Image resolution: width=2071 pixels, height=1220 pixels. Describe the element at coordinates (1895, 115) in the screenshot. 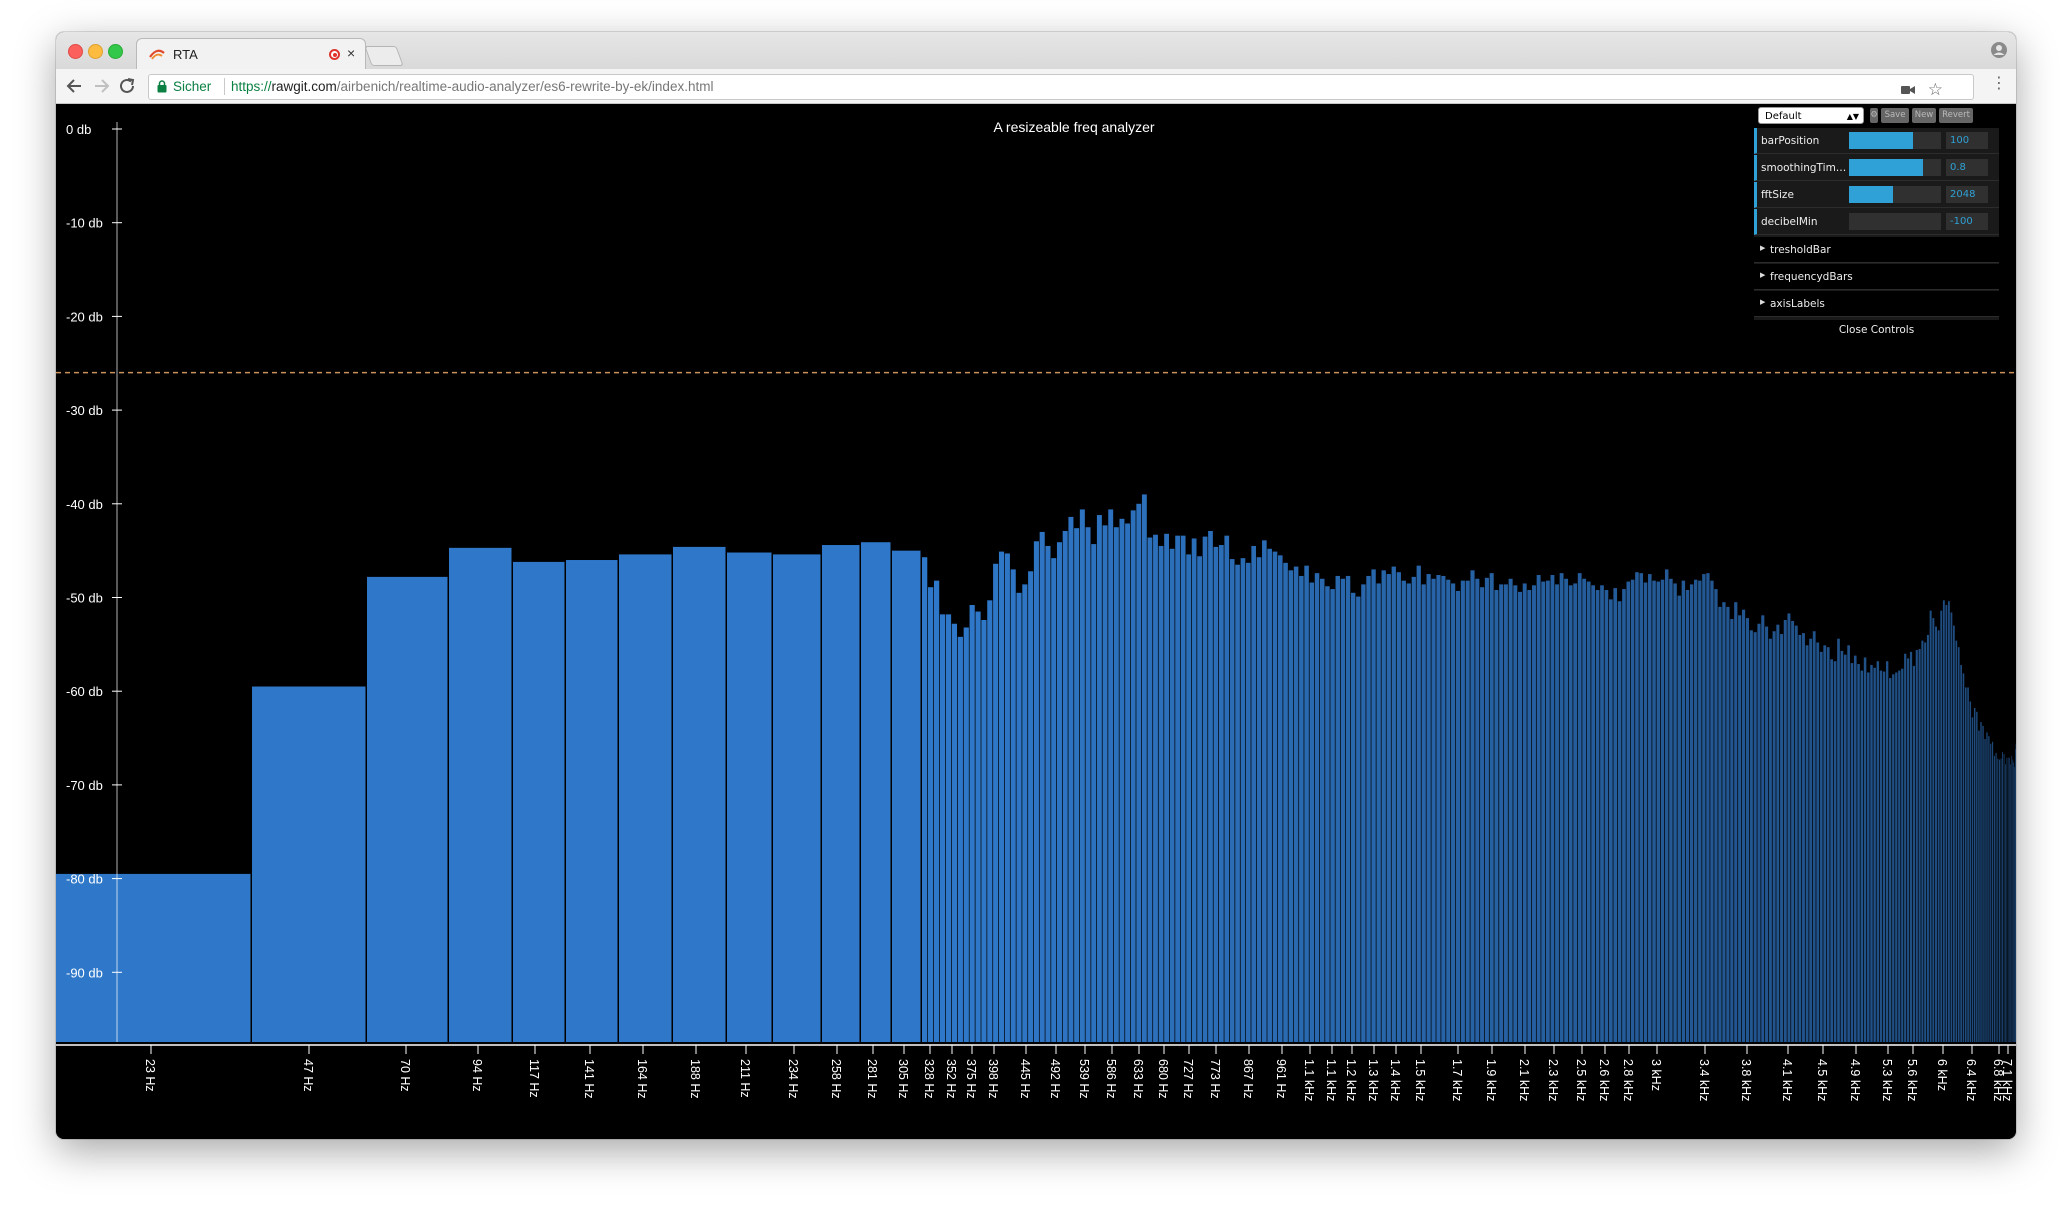

I see `save-button: Save` at that location.